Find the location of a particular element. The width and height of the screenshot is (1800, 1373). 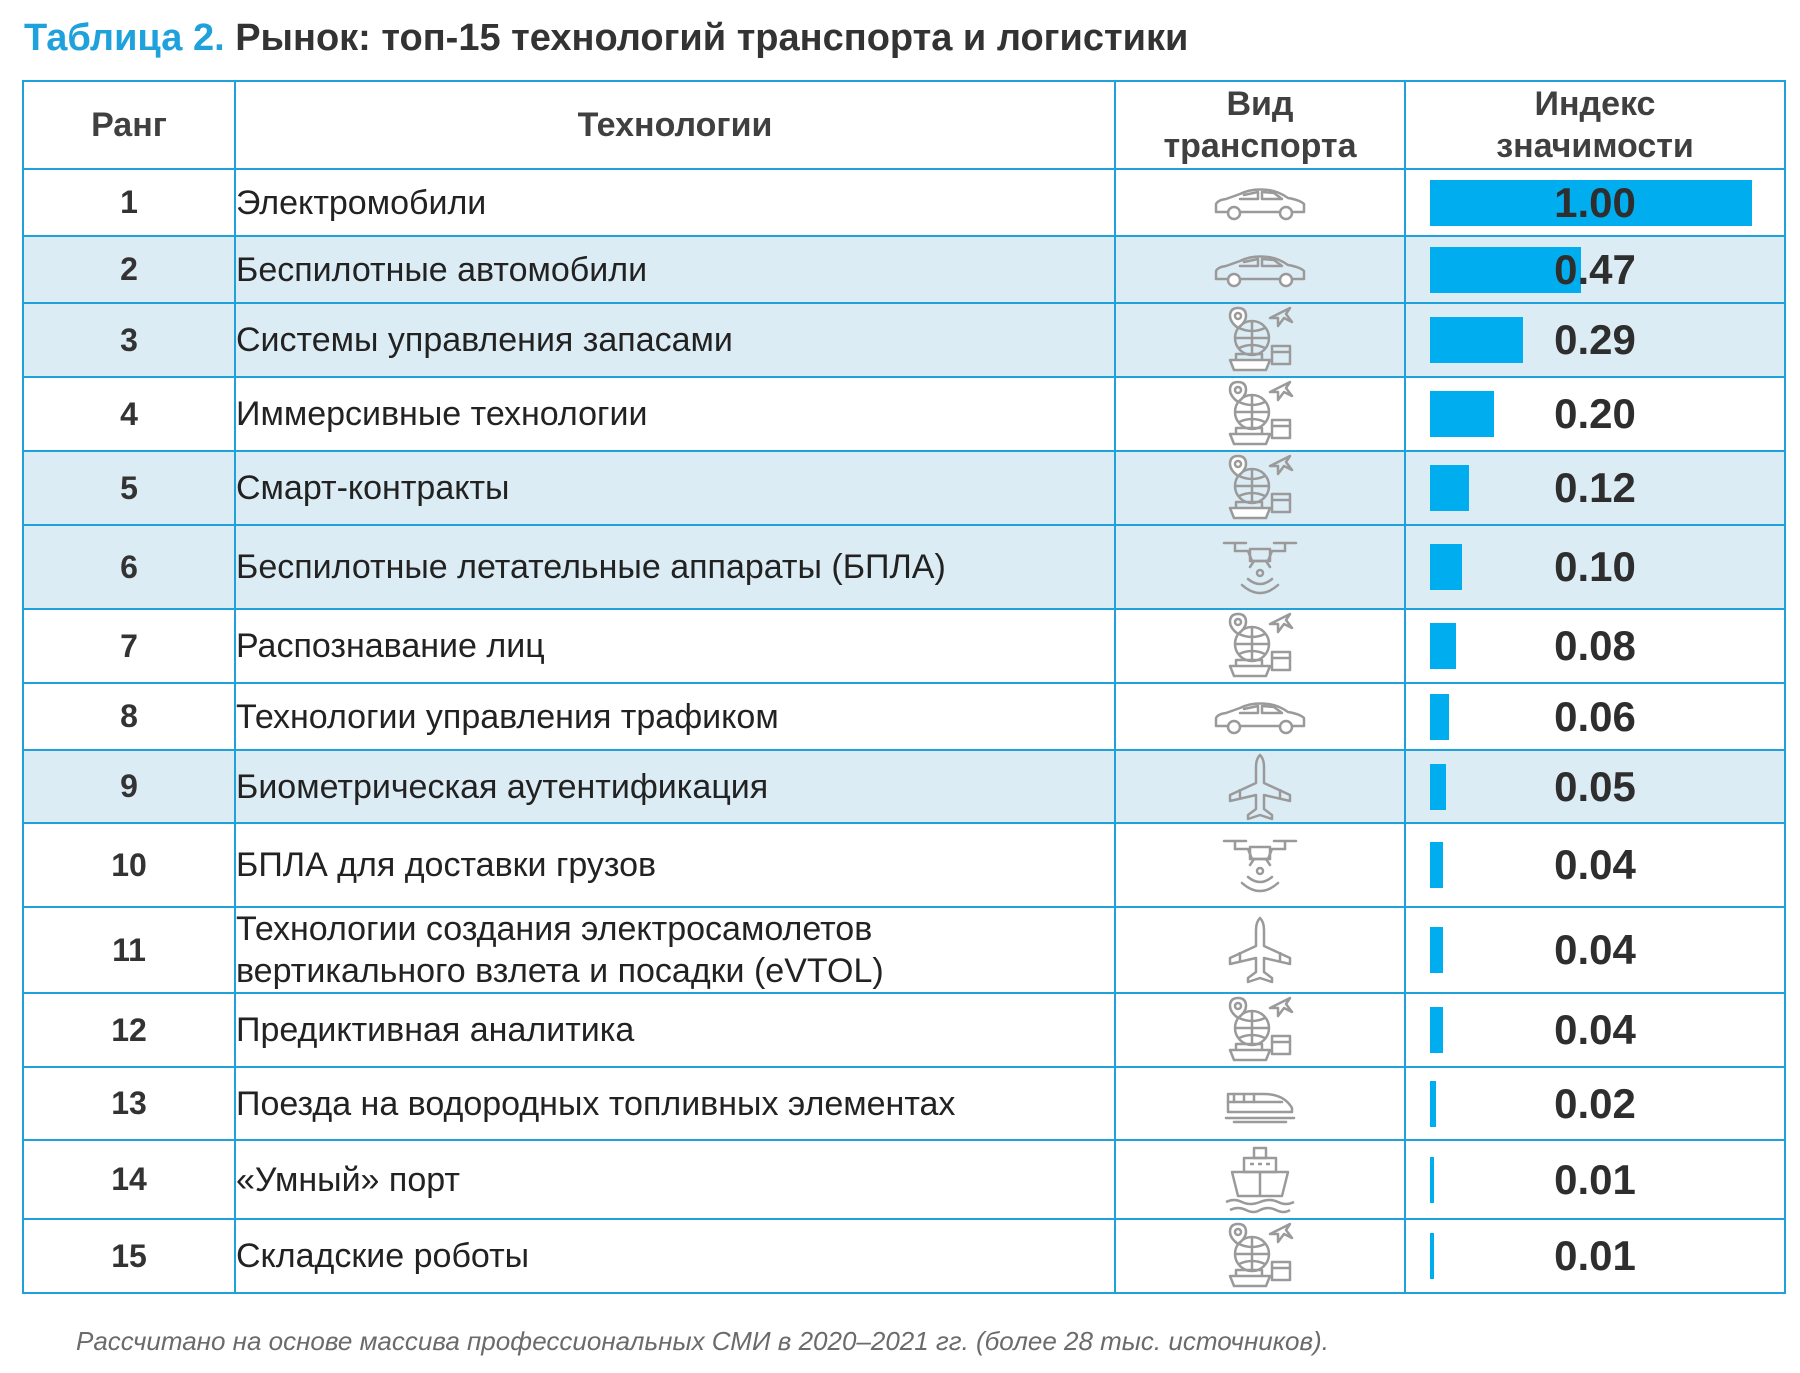

index-value: 0.10 is located at coordinates (1595, 566).